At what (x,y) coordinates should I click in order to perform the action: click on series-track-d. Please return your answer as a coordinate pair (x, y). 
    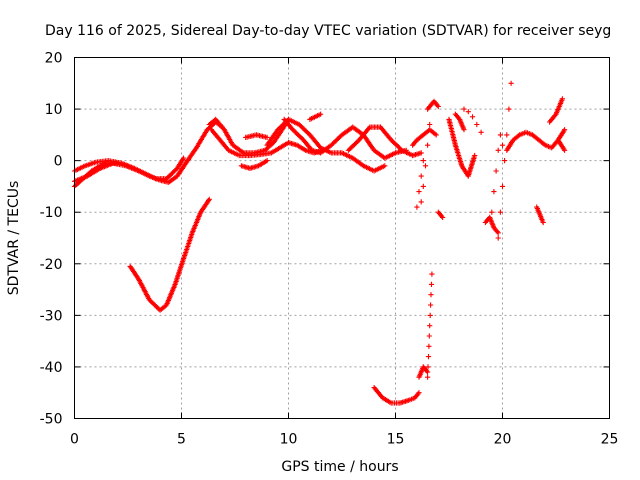
    Looking at the image, I should click on (169, 254).